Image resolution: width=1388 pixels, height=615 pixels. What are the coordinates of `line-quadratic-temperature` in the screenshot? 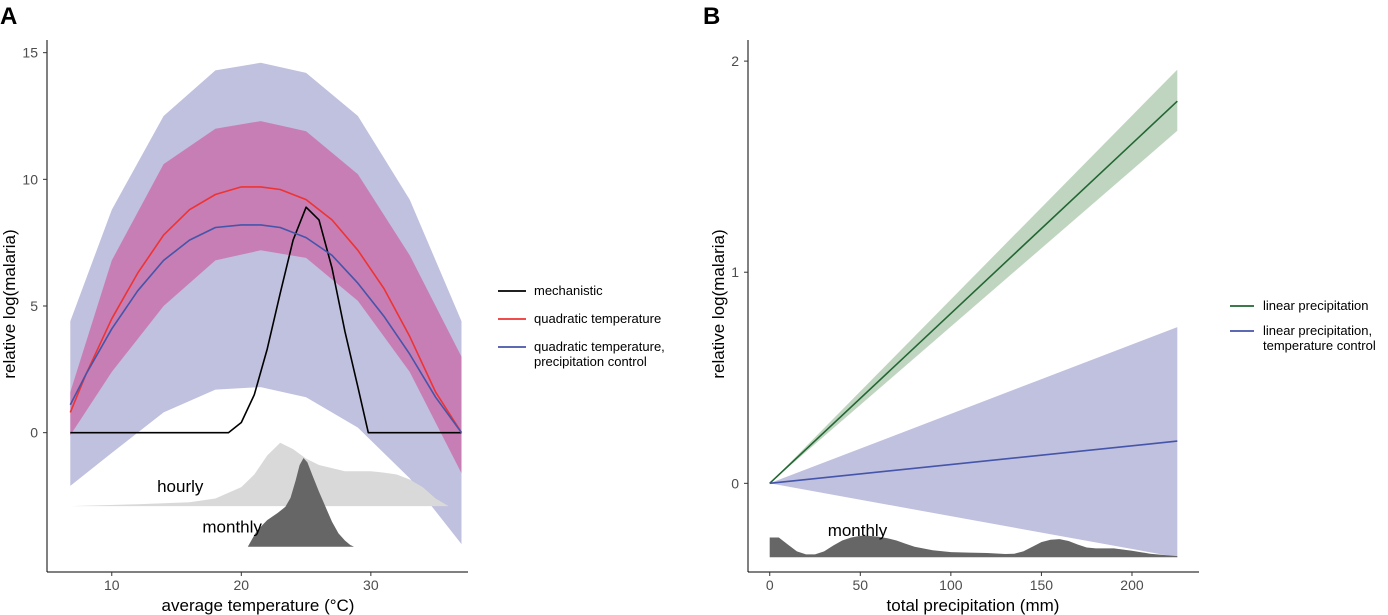 It's located at (266, 310).